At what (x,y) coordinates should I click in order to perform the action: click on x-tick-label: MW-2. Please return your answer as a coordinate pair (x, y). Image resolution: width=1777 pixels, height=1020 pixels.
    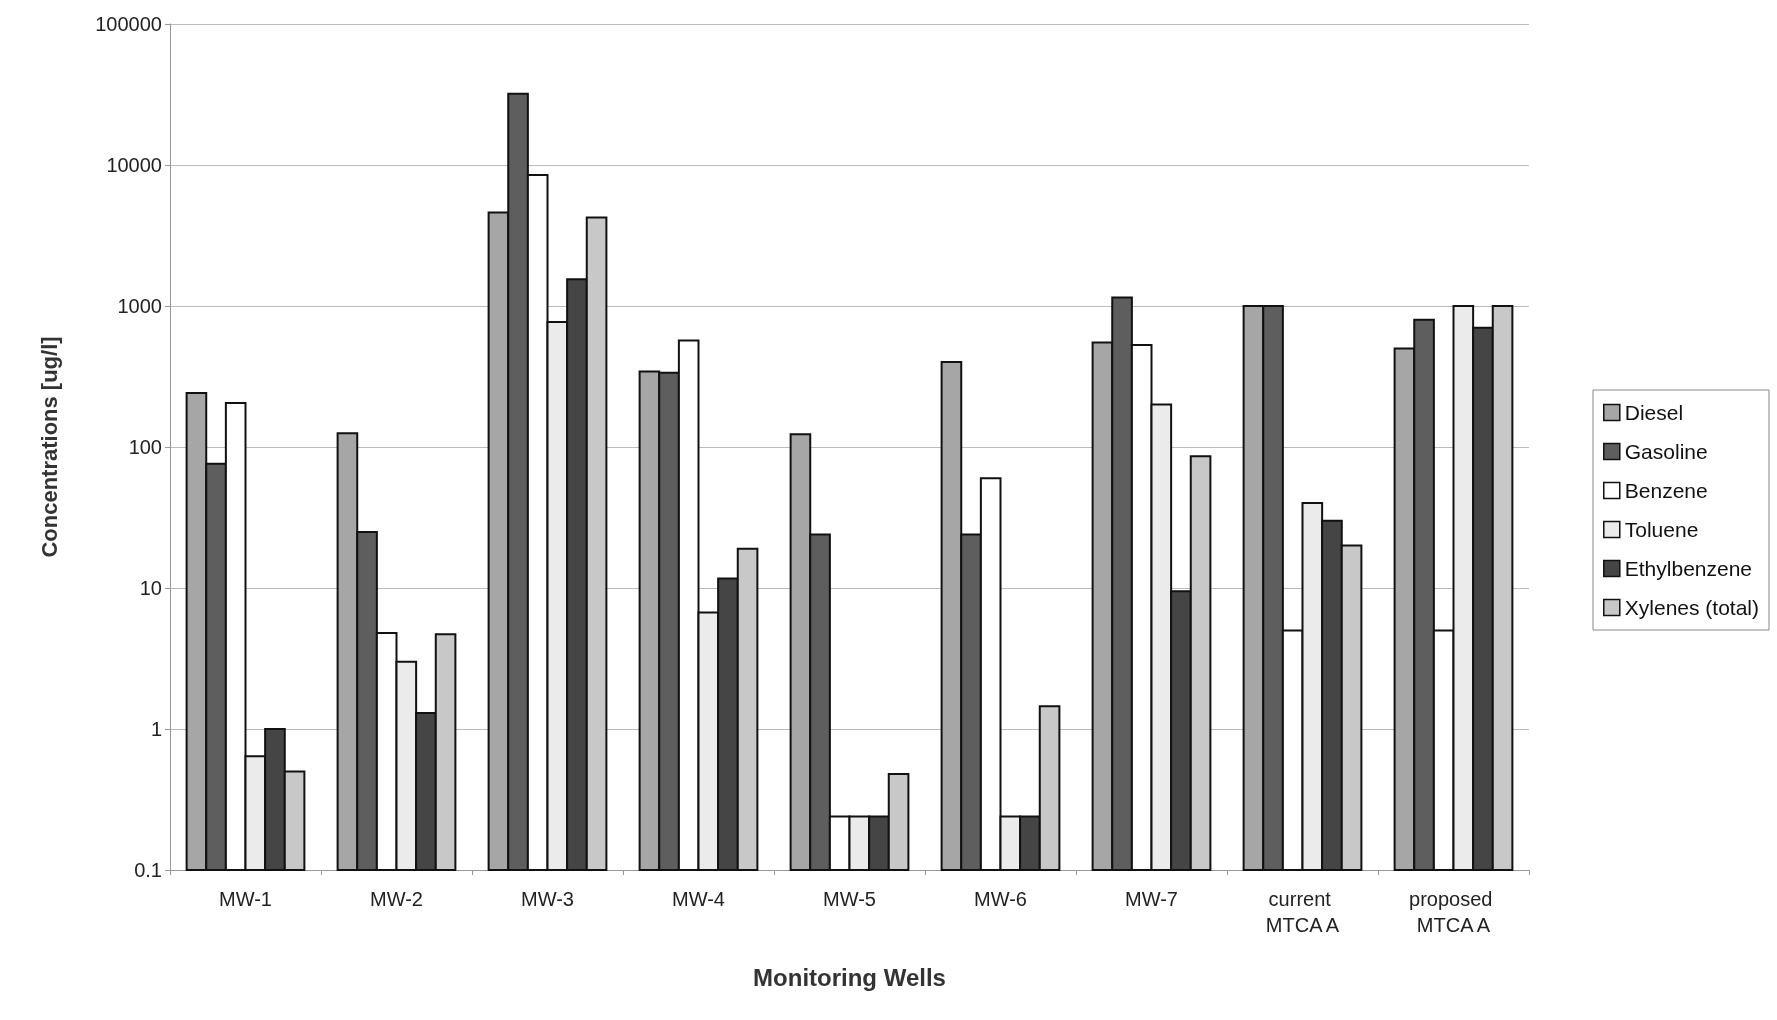
    Looking at the image, I should click on (396, 899).